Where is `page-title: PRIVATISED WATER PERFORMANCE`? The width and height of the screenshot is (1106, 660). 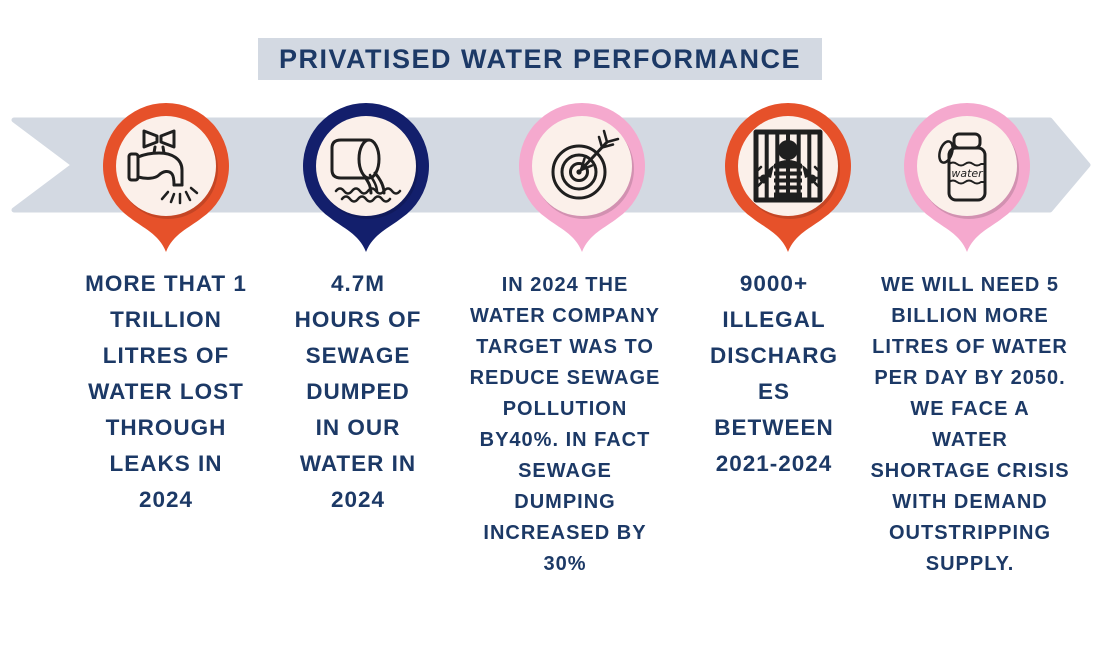 page-title: PRIVATISED WATER PERFORMANCE is located at coordinates (540, 59).